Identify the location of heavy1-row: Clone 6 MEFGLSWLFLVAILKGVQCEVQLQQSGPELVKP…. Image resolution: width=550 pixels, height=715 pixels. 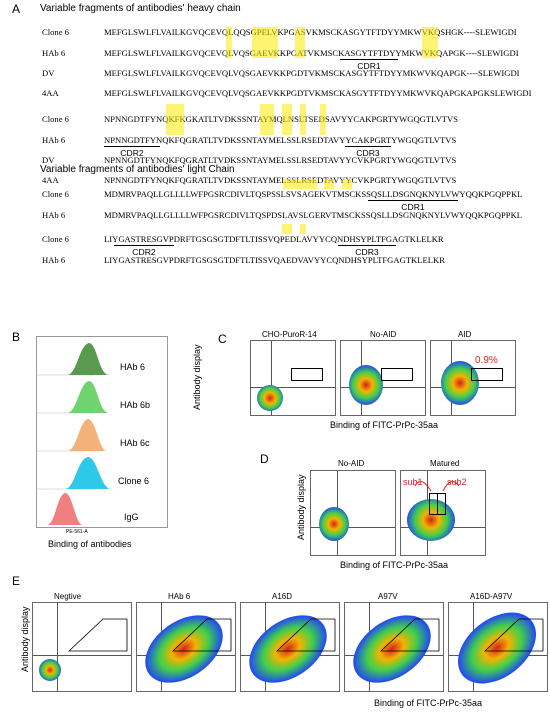
(279, 32).